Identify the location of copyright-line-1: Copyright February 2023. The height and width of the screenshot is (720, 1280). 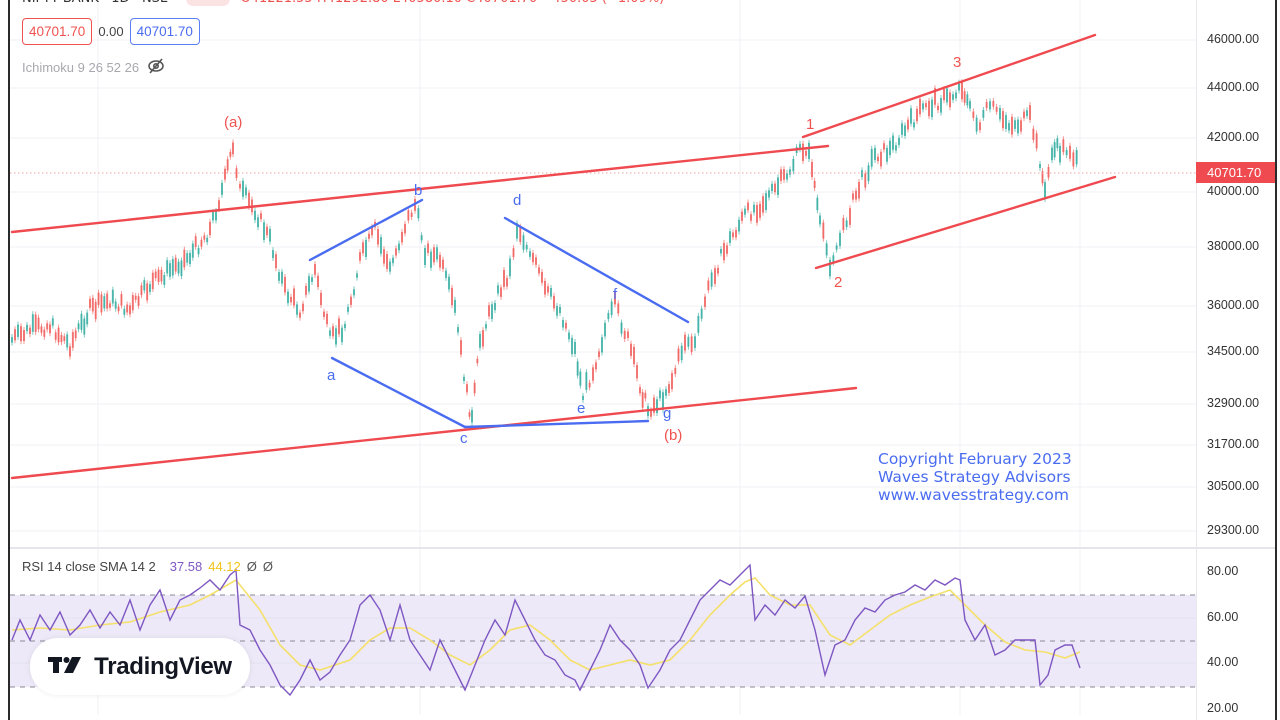
(975, 459).